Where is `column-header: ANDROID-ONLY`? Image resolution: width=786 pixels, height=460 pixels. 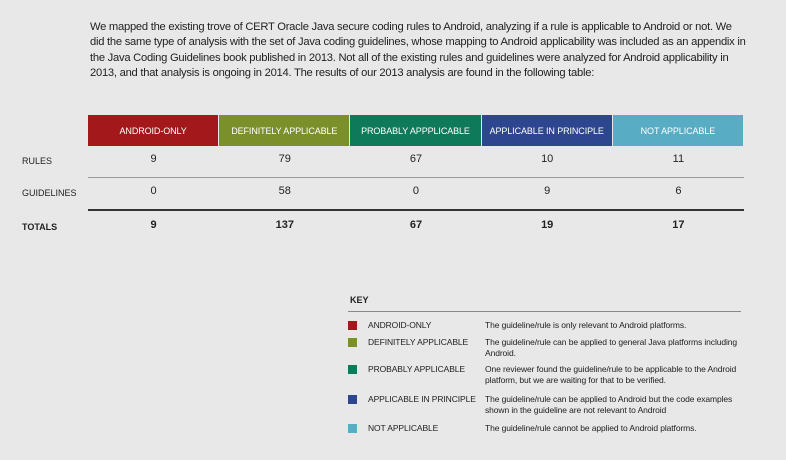 column-header: ANDROID-ONLY is located at coordinates (153, 130).